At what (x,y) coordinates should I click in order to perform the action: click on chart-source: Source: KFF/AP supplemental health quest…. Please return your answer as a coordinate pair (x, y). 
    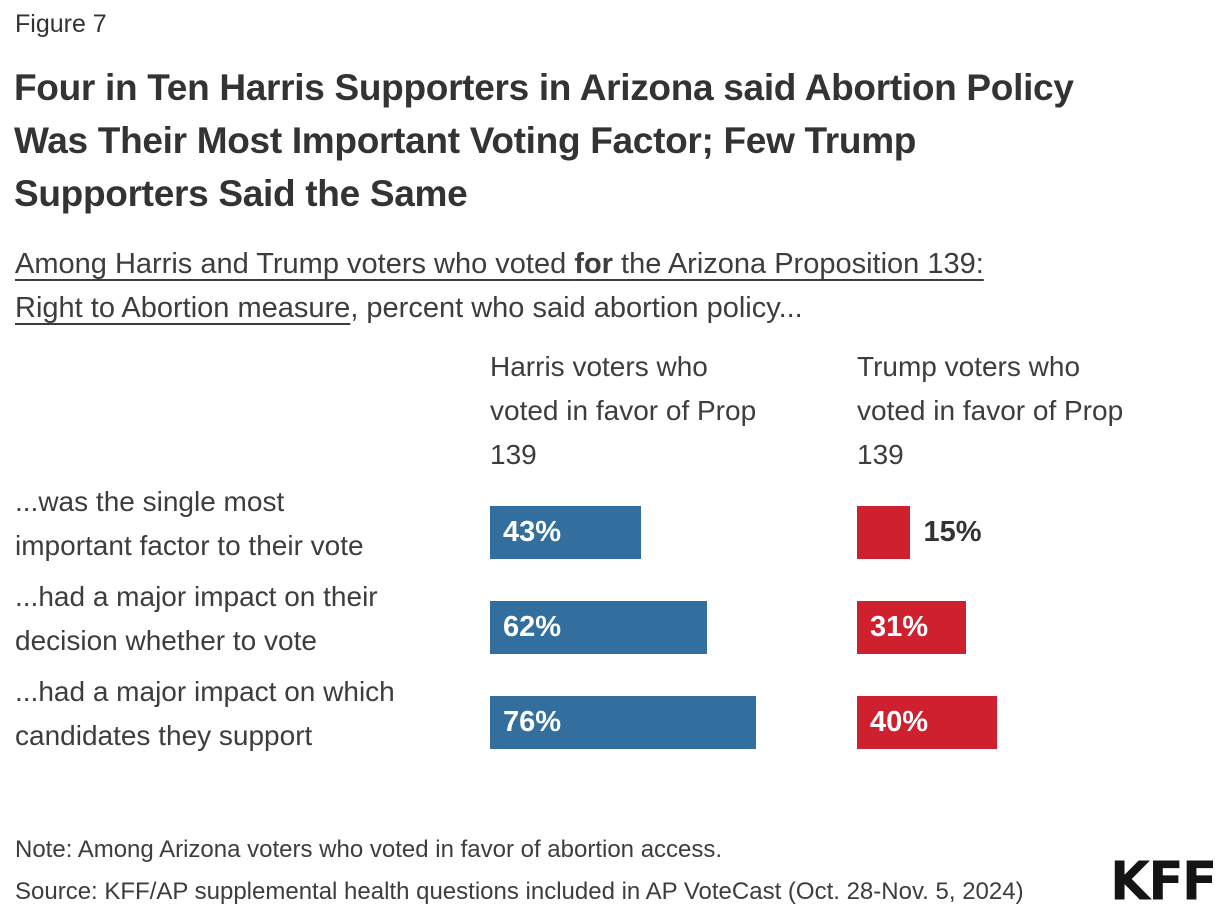
    Looking at the image, I should click on (519, 891).